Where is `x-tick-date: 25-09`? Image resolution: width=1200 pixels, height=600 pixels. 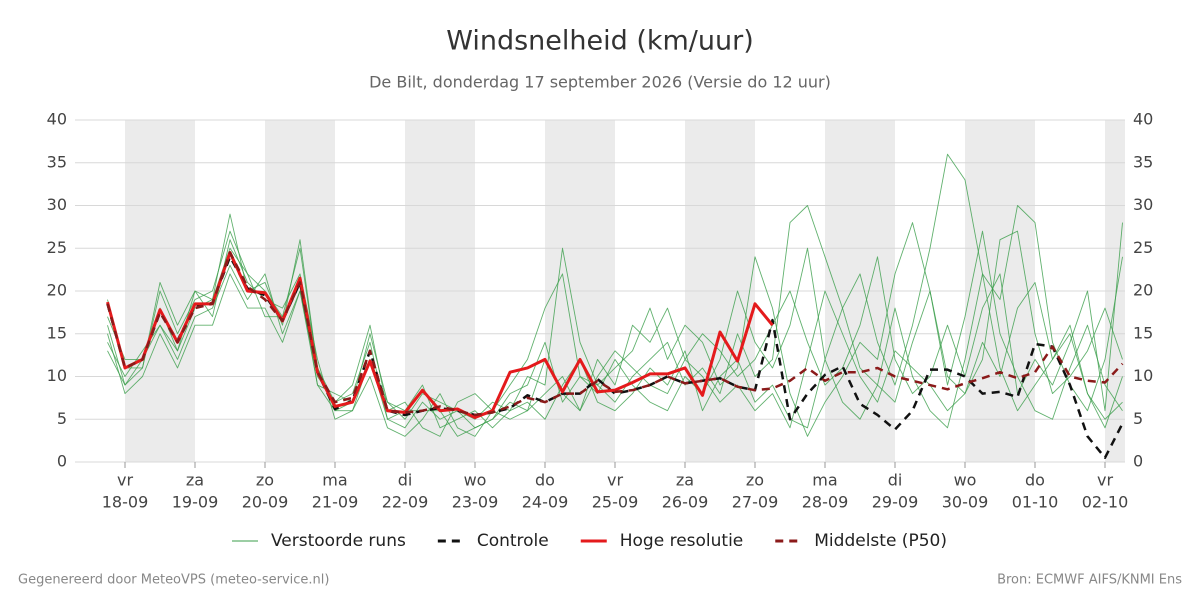 x-tick-date: 25-09 is located at coordinates (615, 502).